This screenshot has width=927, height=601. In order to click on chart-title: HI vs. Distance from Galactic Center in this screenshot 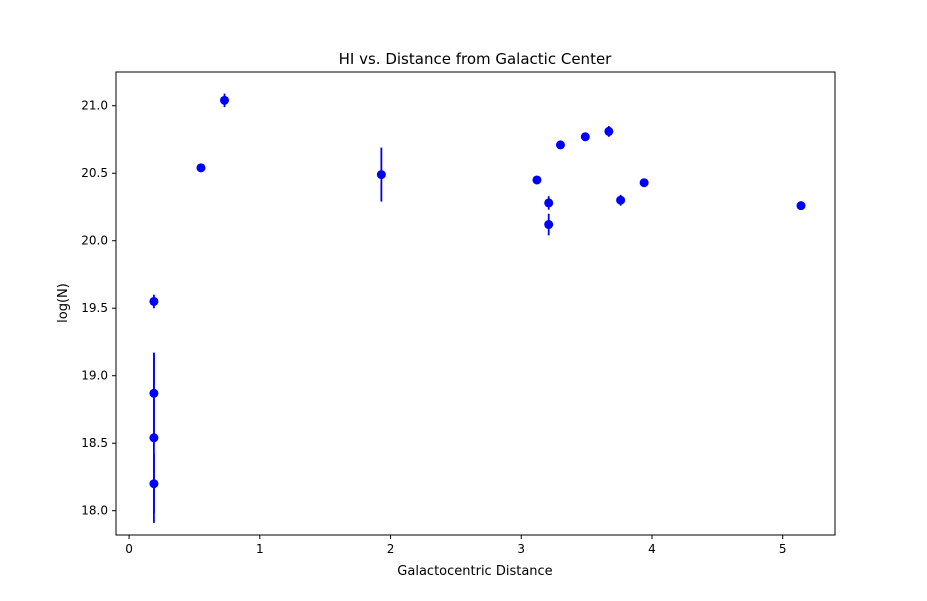, I will do `click(476, 59)`.